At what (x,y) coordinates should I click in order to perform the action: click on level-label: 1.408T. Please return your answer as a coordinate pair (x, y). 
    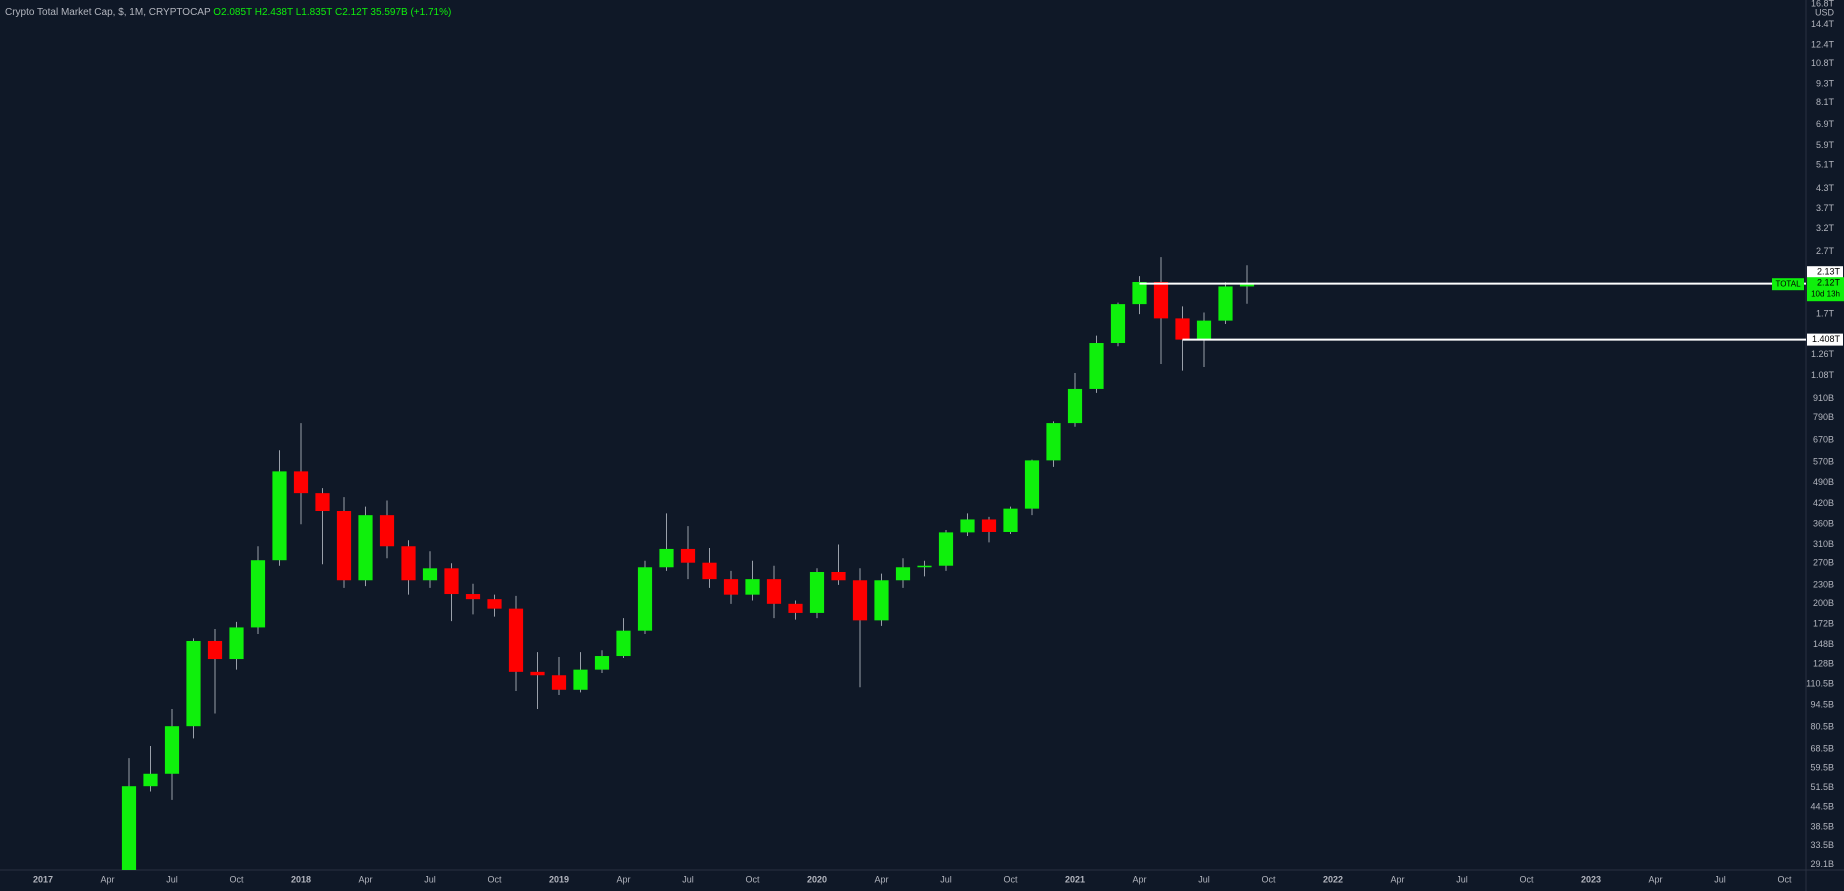
    Looking at the image, I should click on (1826, 339).